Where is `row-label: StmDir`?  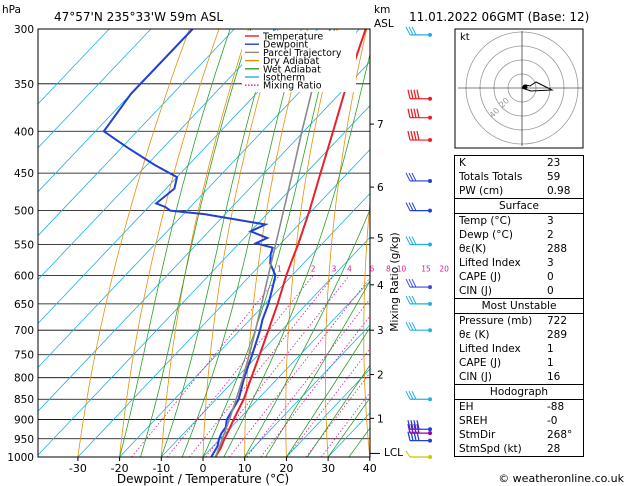
row-label: StmDir is located at coordinates (477, 435).